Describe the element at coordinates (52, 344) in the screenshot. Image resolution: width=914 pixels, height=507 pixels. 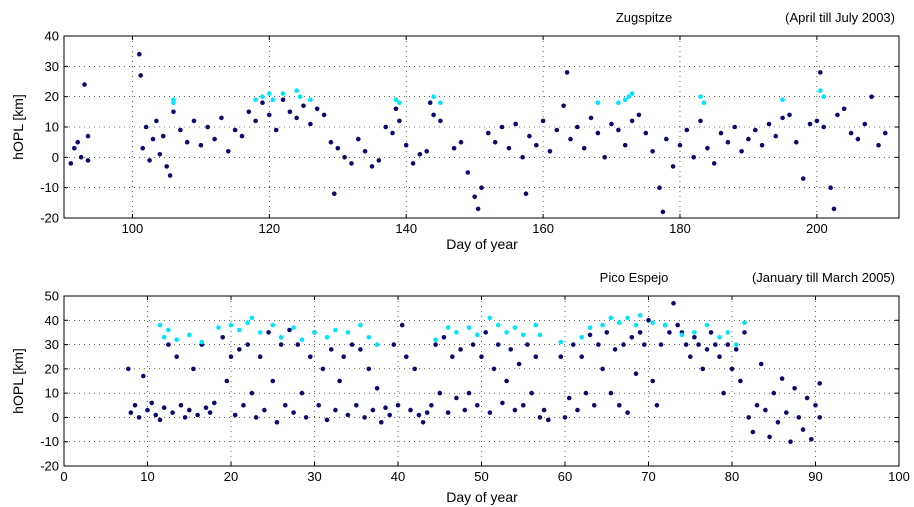
I see `y-tick-label: 30` at that location.